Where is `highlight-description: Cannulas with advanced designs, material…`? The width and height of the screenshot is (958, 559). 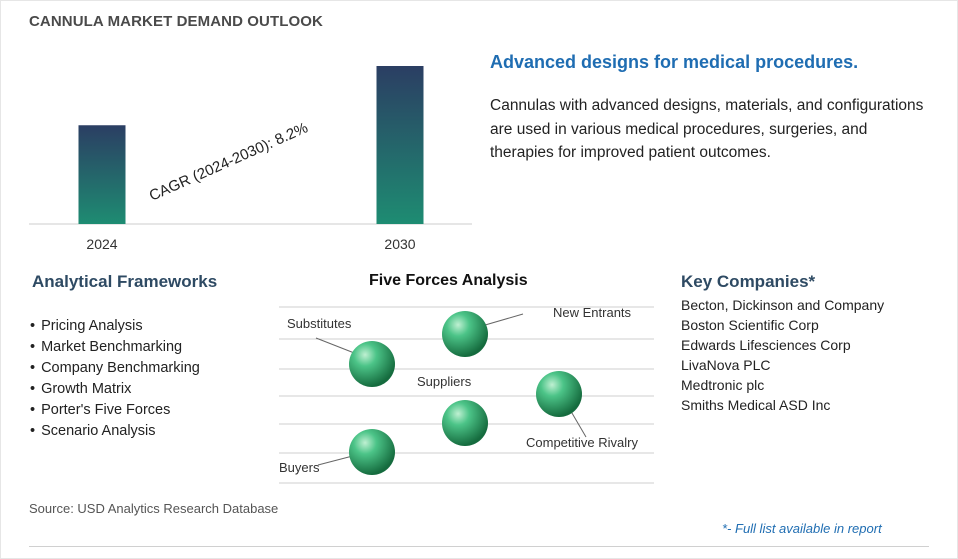
highlight-description: Cannulas with advanced designs, material… is located at coordinates (707, 129).